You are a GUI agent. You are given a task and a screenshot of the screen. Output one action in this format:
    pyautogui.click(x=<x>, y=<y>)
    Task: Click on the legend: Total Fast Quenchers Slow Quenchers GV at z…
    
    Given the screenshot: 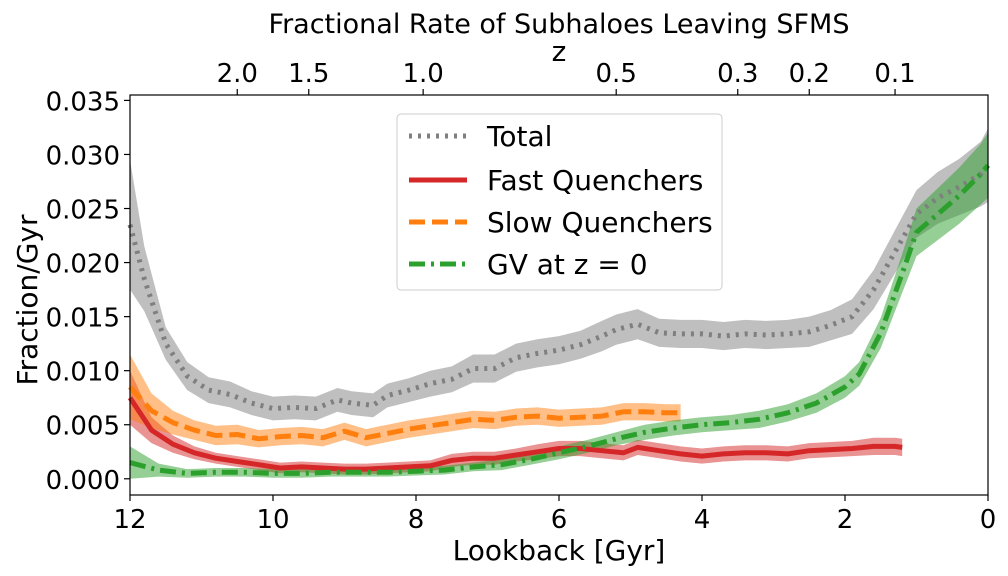 What is the action you would take?
    pyautogui.click(x=559, y=202)
    